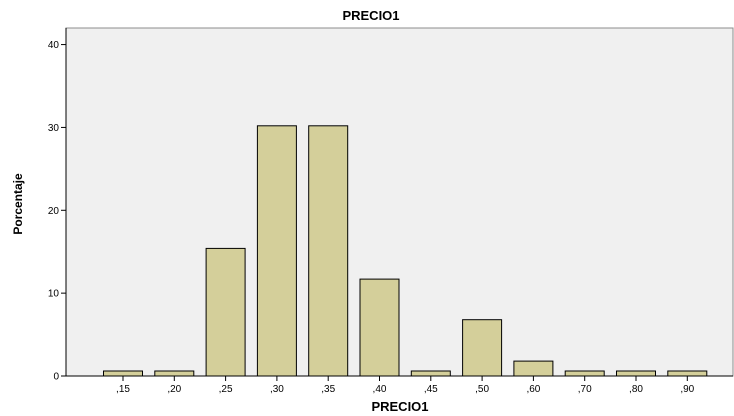 The height and width of the screenshot is (416, 734). What do you see at coordinates (226, 389) in the screenshot?
I see `x-tick-label: ,25` at bounding box center [226, 389].